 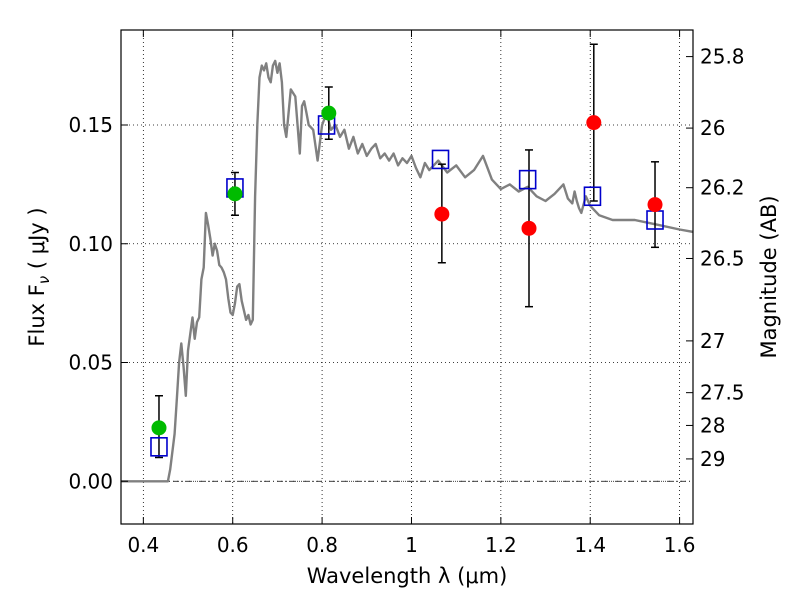 What do you see at coordinates (590, 545) in the screenshot?
I see `x-tick-label: 1.4` at bounding box center [590, 545].